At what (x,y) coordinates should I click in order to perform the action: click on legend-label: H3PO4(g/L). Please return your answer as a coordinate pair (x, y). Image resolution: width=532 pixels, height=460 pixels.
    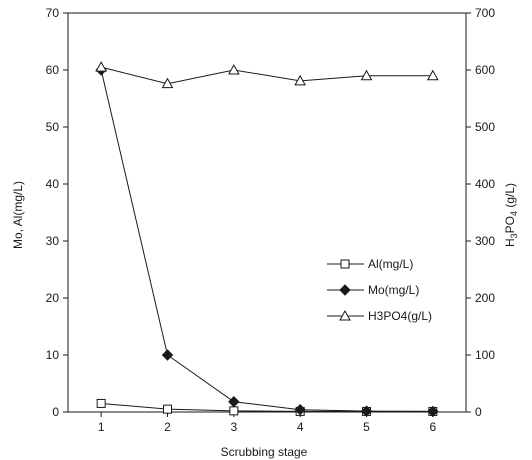
    Looking at the image, I should click on (400, 316).